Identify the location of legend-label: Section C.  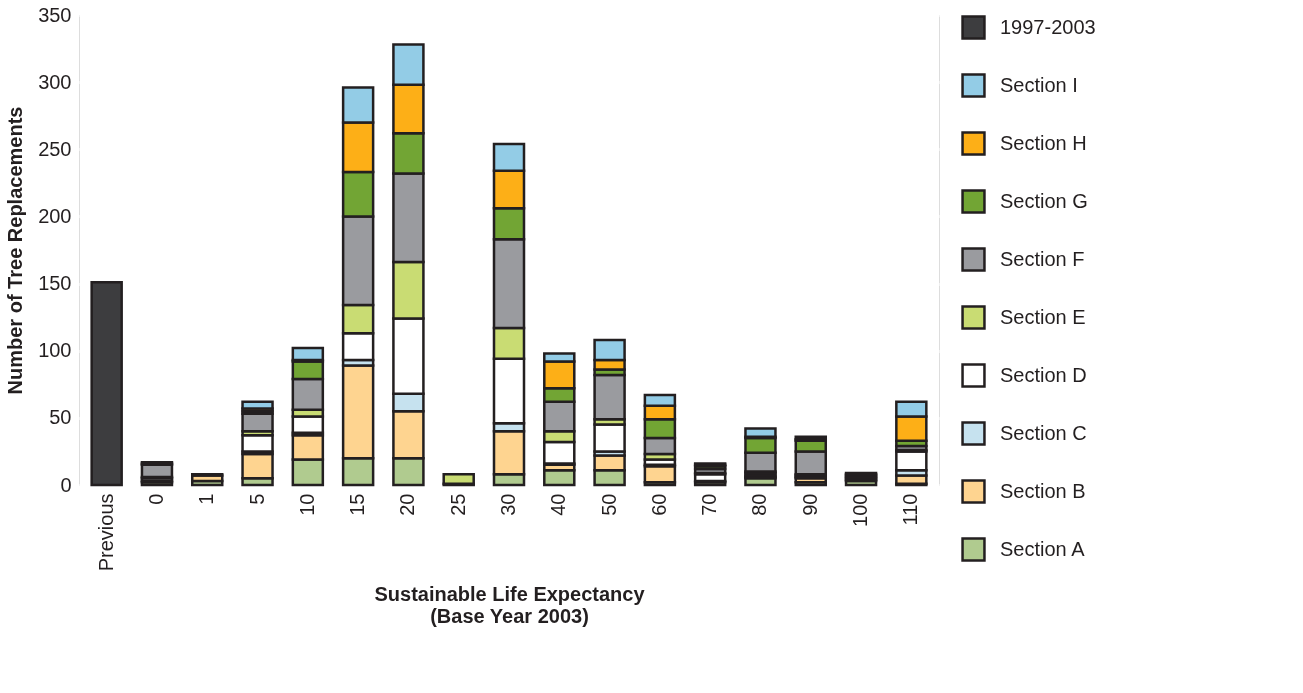
(1043, 432).